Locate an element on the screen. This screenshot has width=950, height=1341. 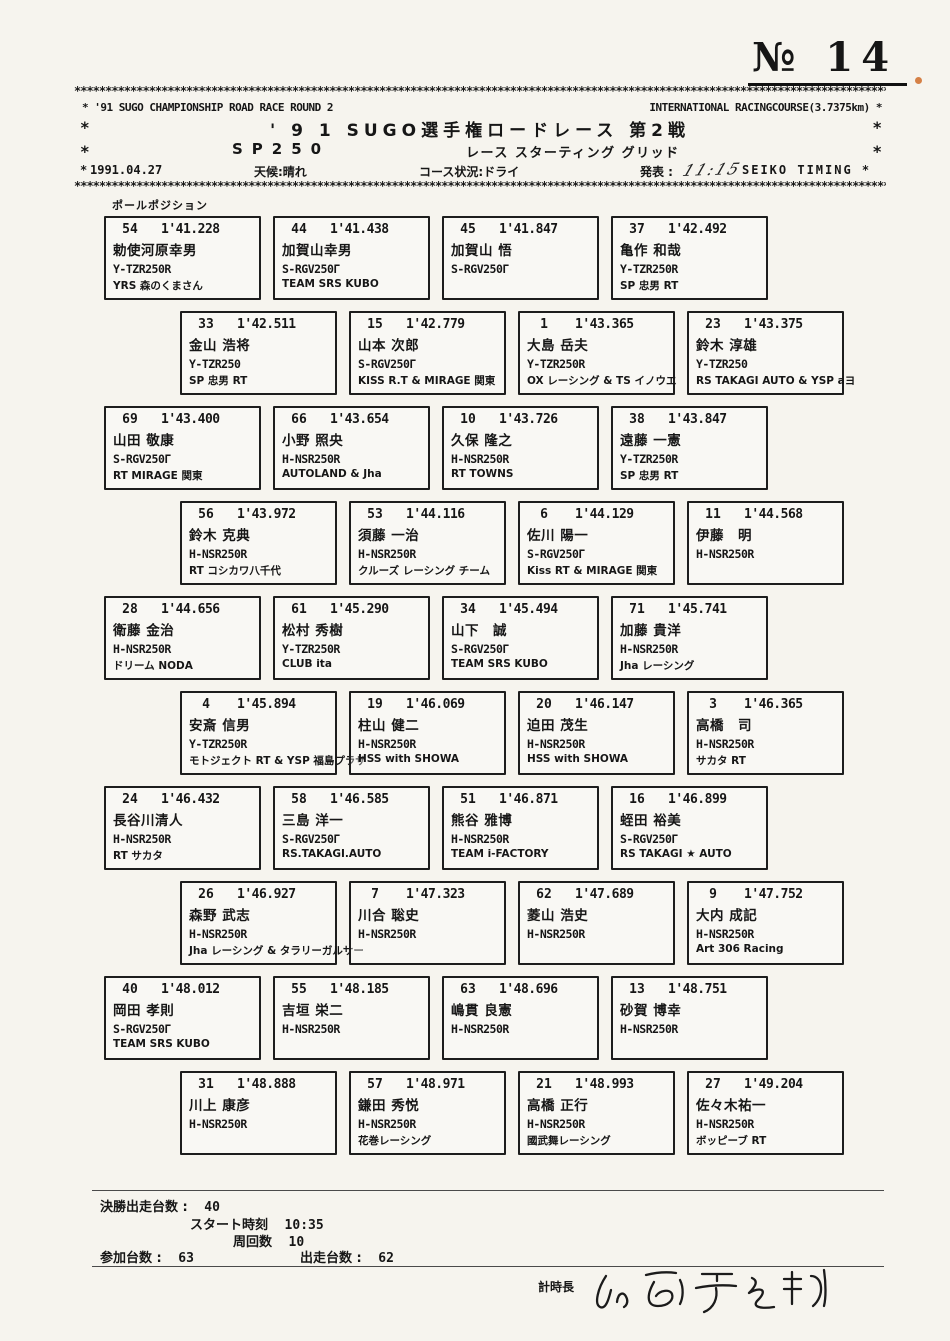
grid-box: 55 1'48.185 吉垣 栄二 H-NSR250R is located at coordinates (351, 1018).